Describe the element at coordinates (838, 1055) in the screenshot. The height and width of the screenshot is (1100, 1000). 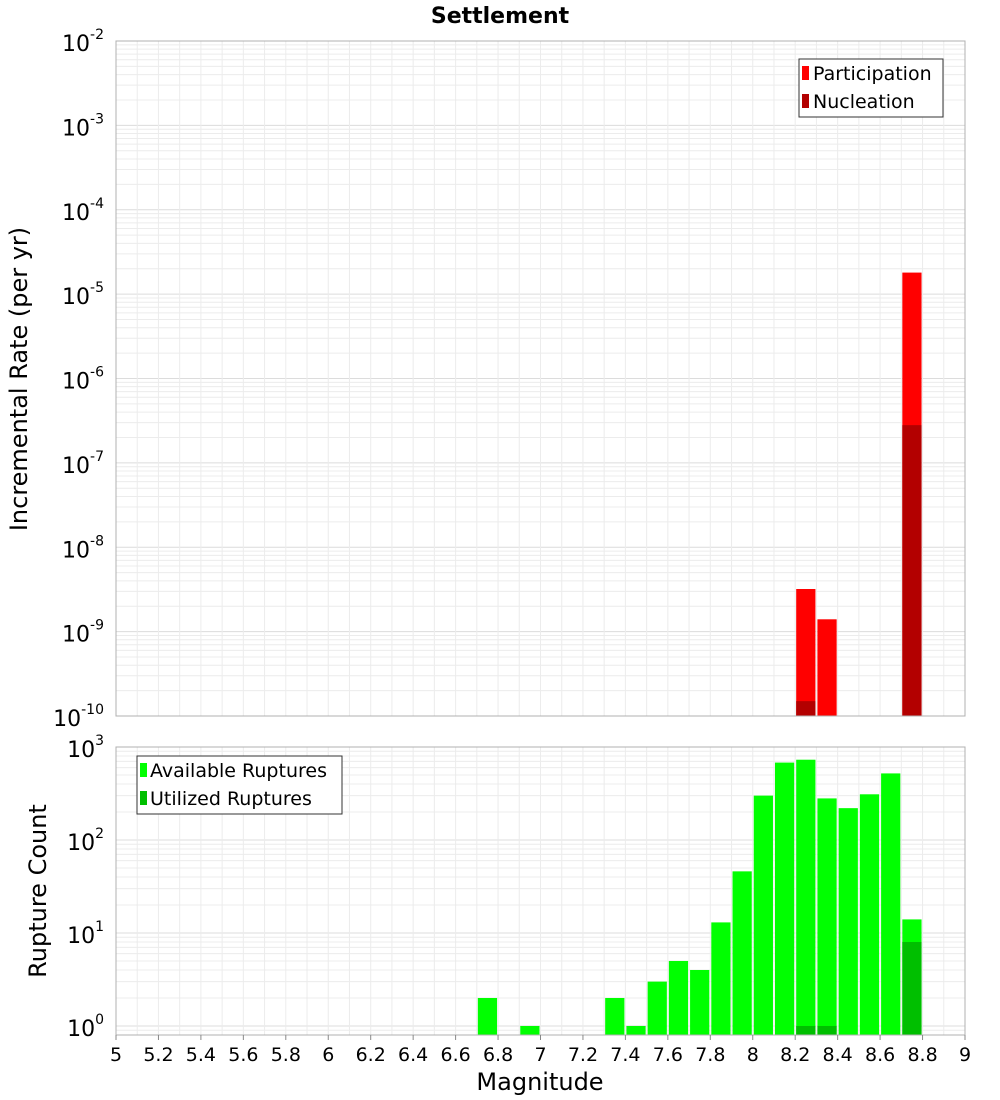
I see `x-tick-label: 8.4` at that location.